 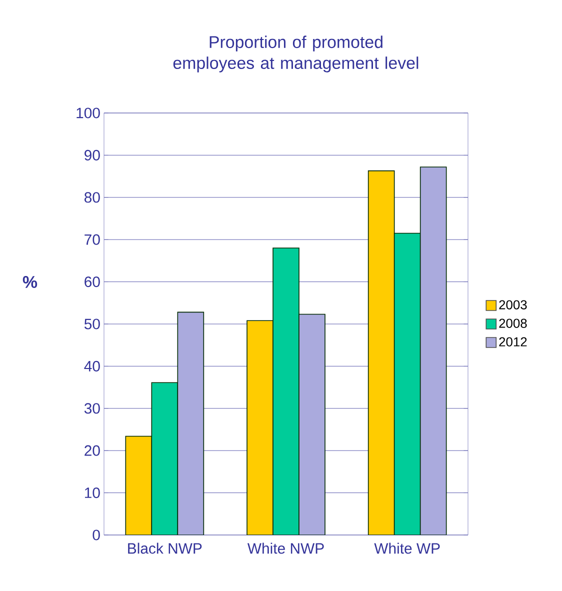 I want to click on y-tick-label: 20, so click(x=92, y=450).